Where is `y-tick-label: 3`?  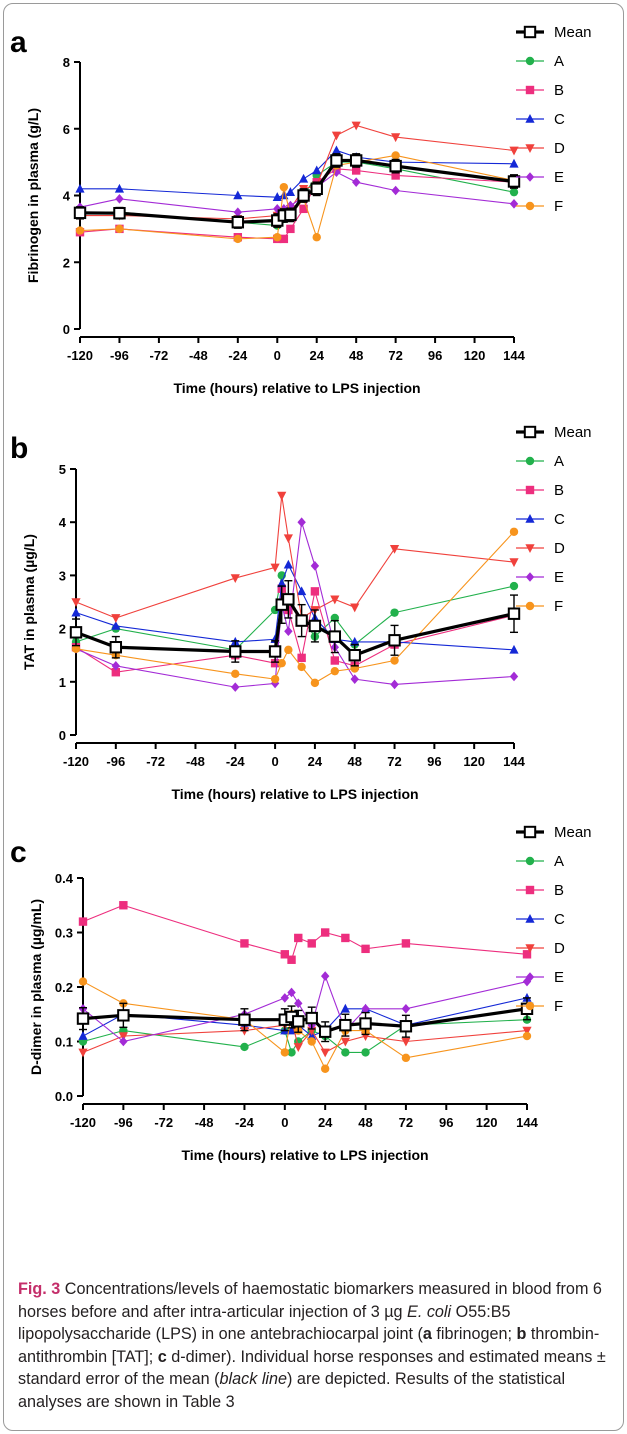
y-tick-label: 3 is located at coordinates (62, 575).